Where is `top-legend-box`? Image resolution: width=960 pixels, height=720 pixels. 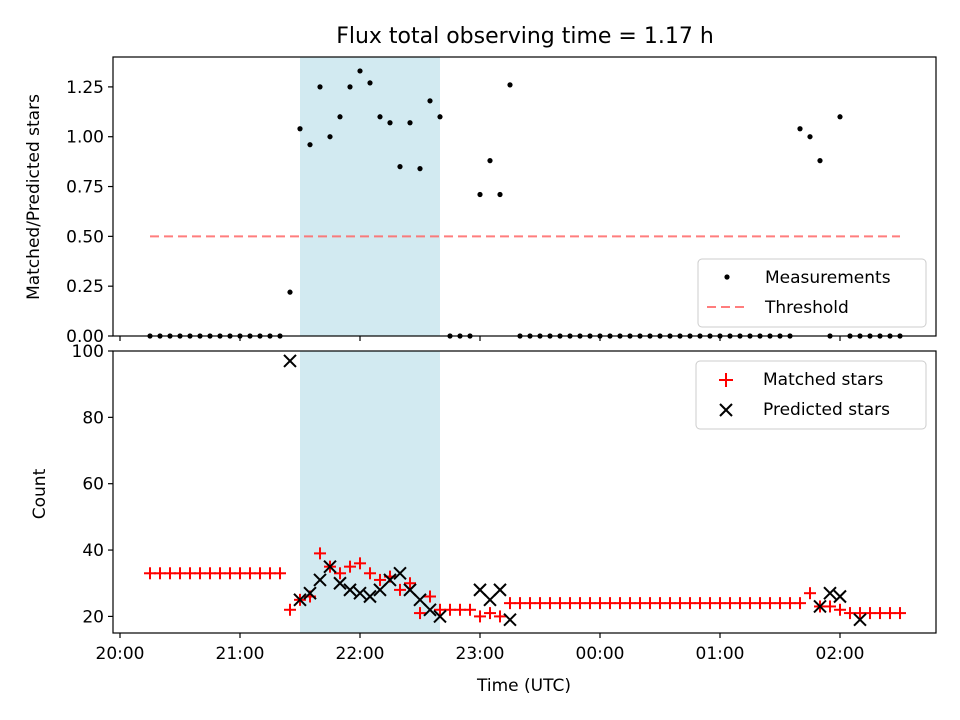
top-legend-box is located at coordinates (812, 293).